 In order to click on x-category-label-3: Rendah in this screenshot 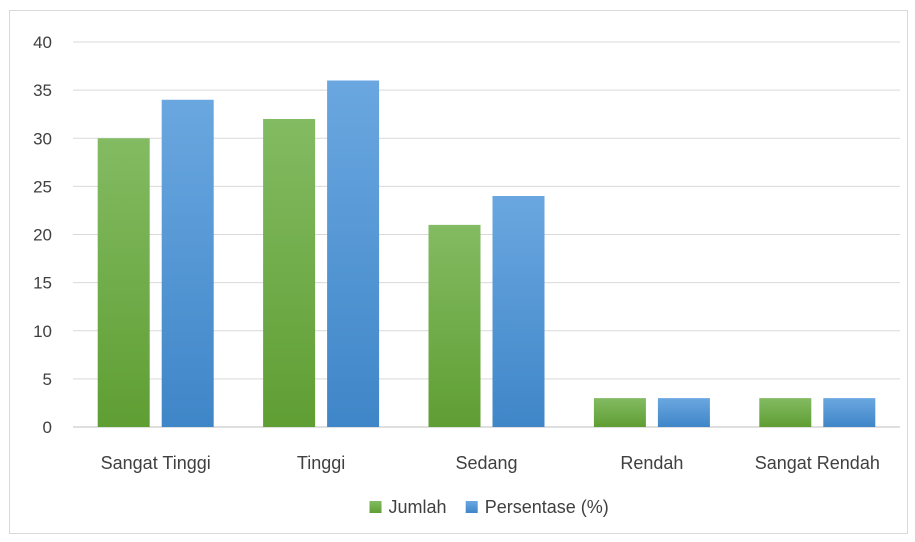, I will do `click(651, 463)`.